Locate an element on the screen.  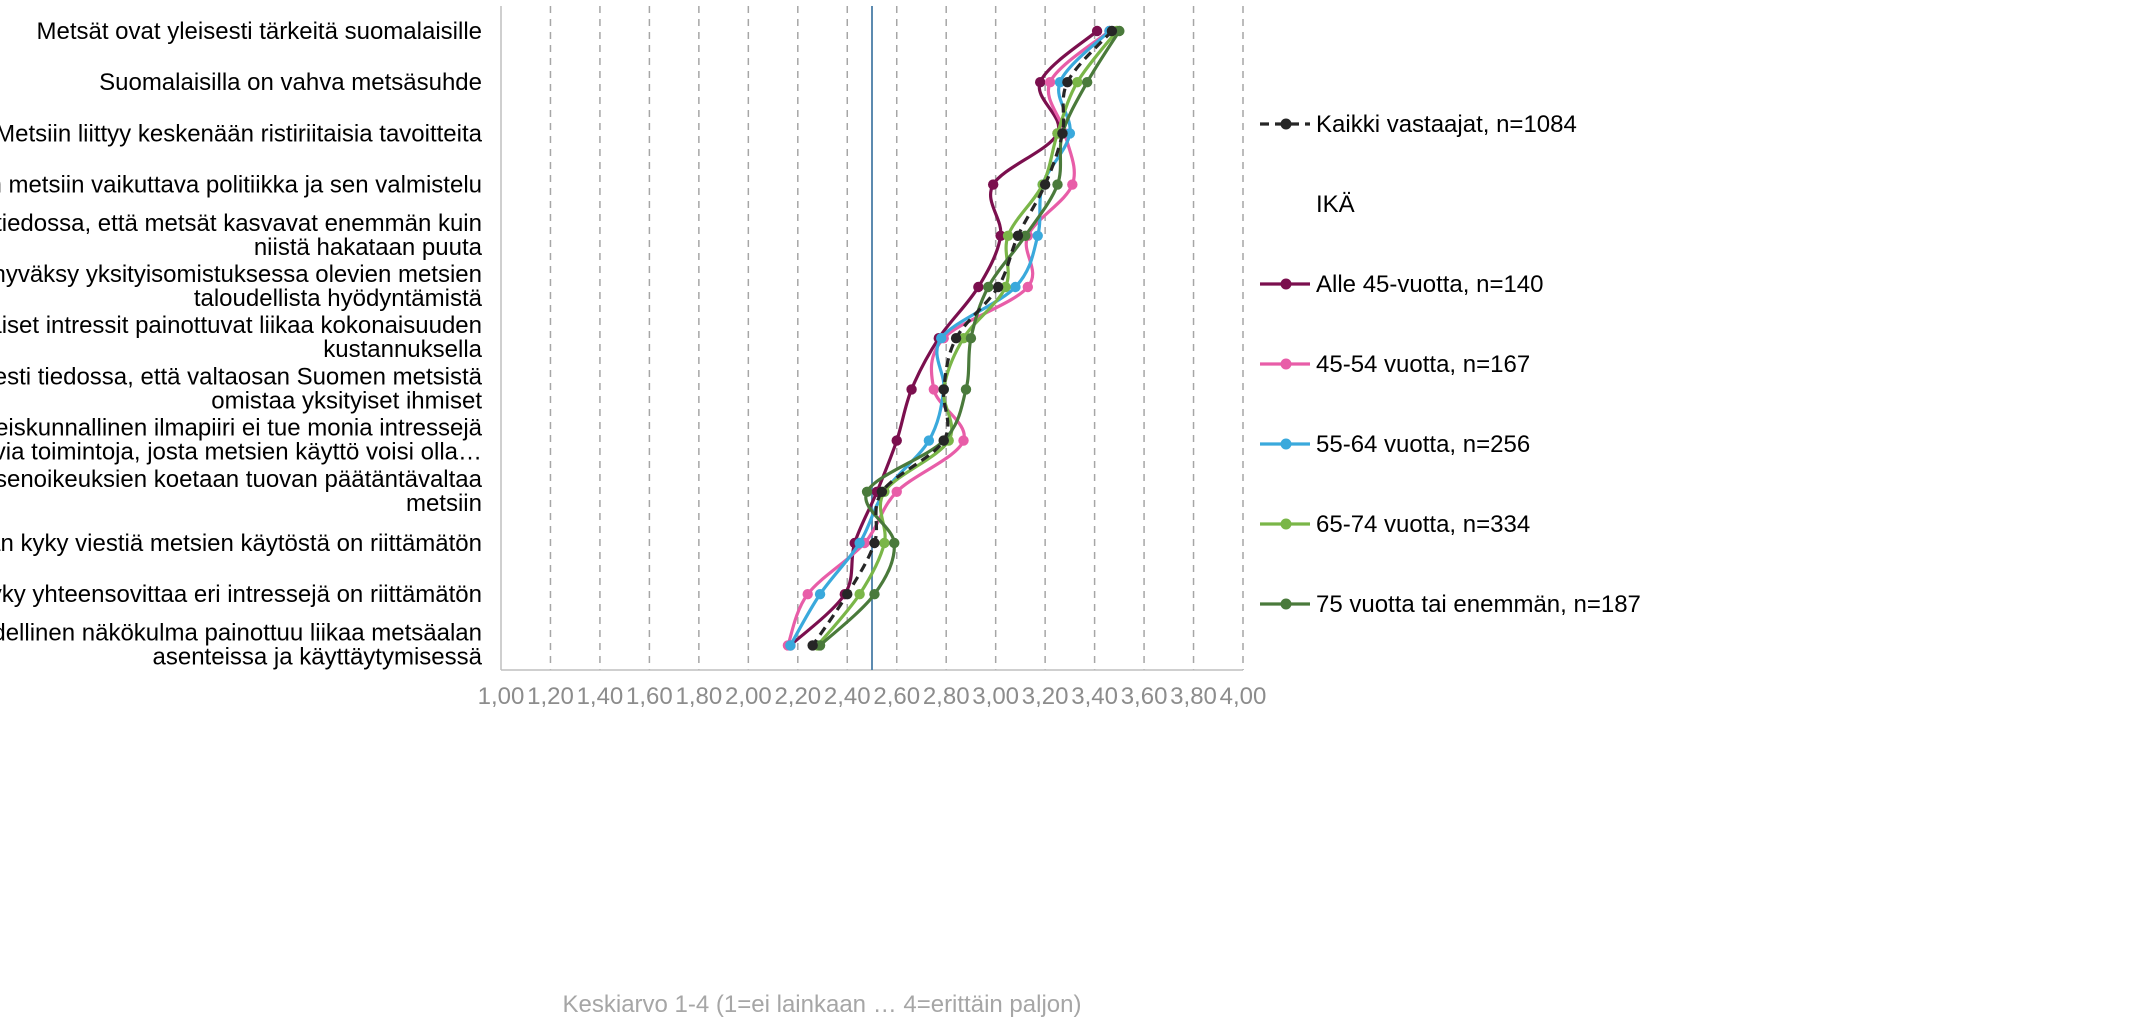
legend-label: 75 vuotta tai enemmän, n=187 is located at coordinates (1478, 604).